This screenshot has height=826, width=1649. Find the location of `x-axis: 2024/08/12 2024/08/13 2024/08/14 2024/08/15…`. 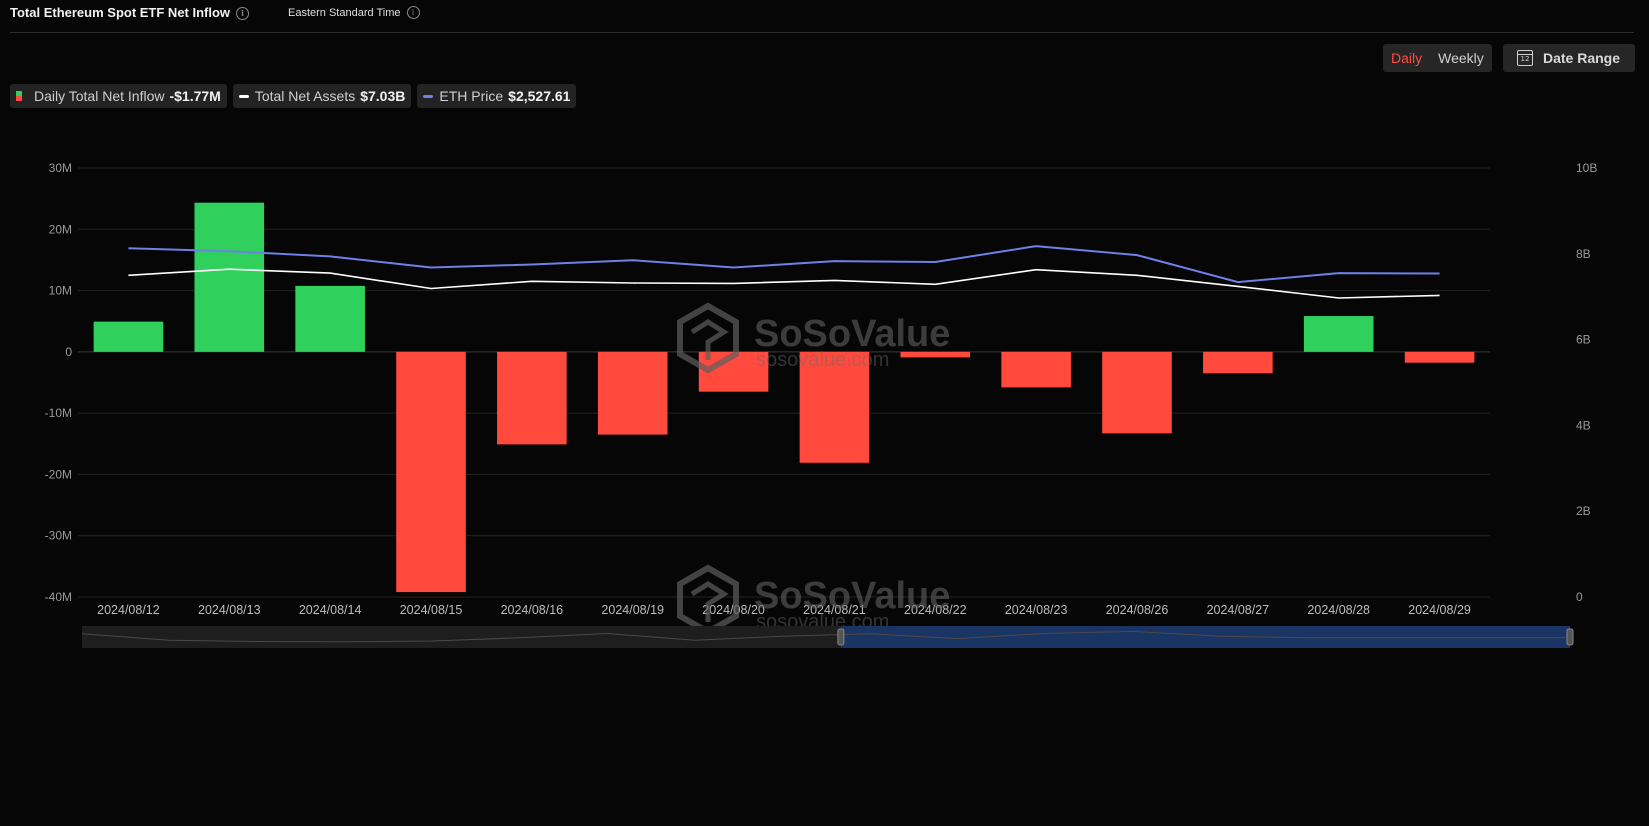

x-axis: 2024/08/12 2024/08/13 2024/08/14 2024/08/15… is located at coordinates (784, 610).